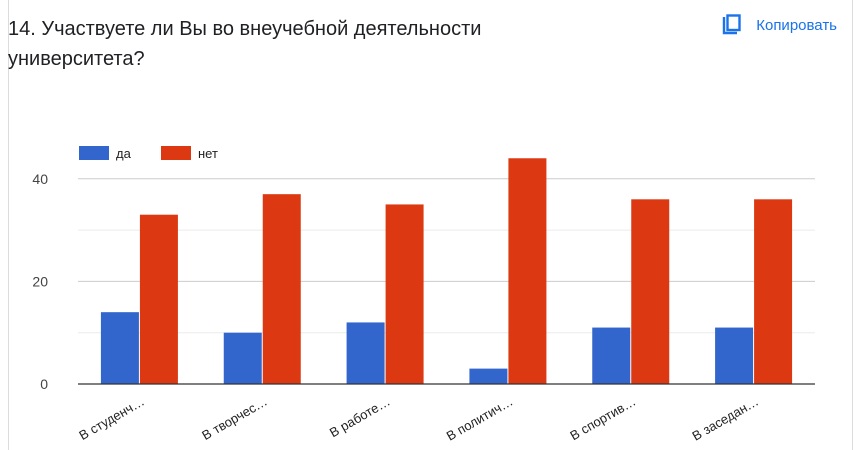 The image size is (861, 450). What do you see at coordinates (94, 153) in the screenshot?
I see `legend-swatch-da` at bounding box center [94, 153].